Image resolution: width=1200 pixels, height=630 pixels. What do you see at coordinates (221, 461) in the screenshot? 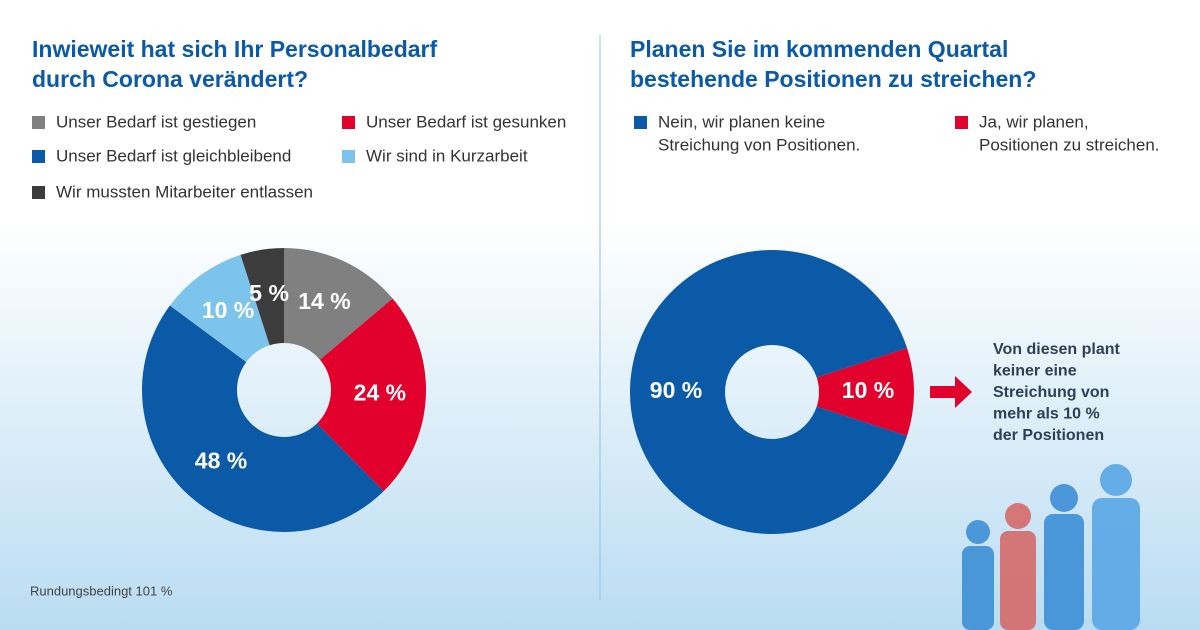
I see `data-label: 48 %` at bounding box center [221, 461].